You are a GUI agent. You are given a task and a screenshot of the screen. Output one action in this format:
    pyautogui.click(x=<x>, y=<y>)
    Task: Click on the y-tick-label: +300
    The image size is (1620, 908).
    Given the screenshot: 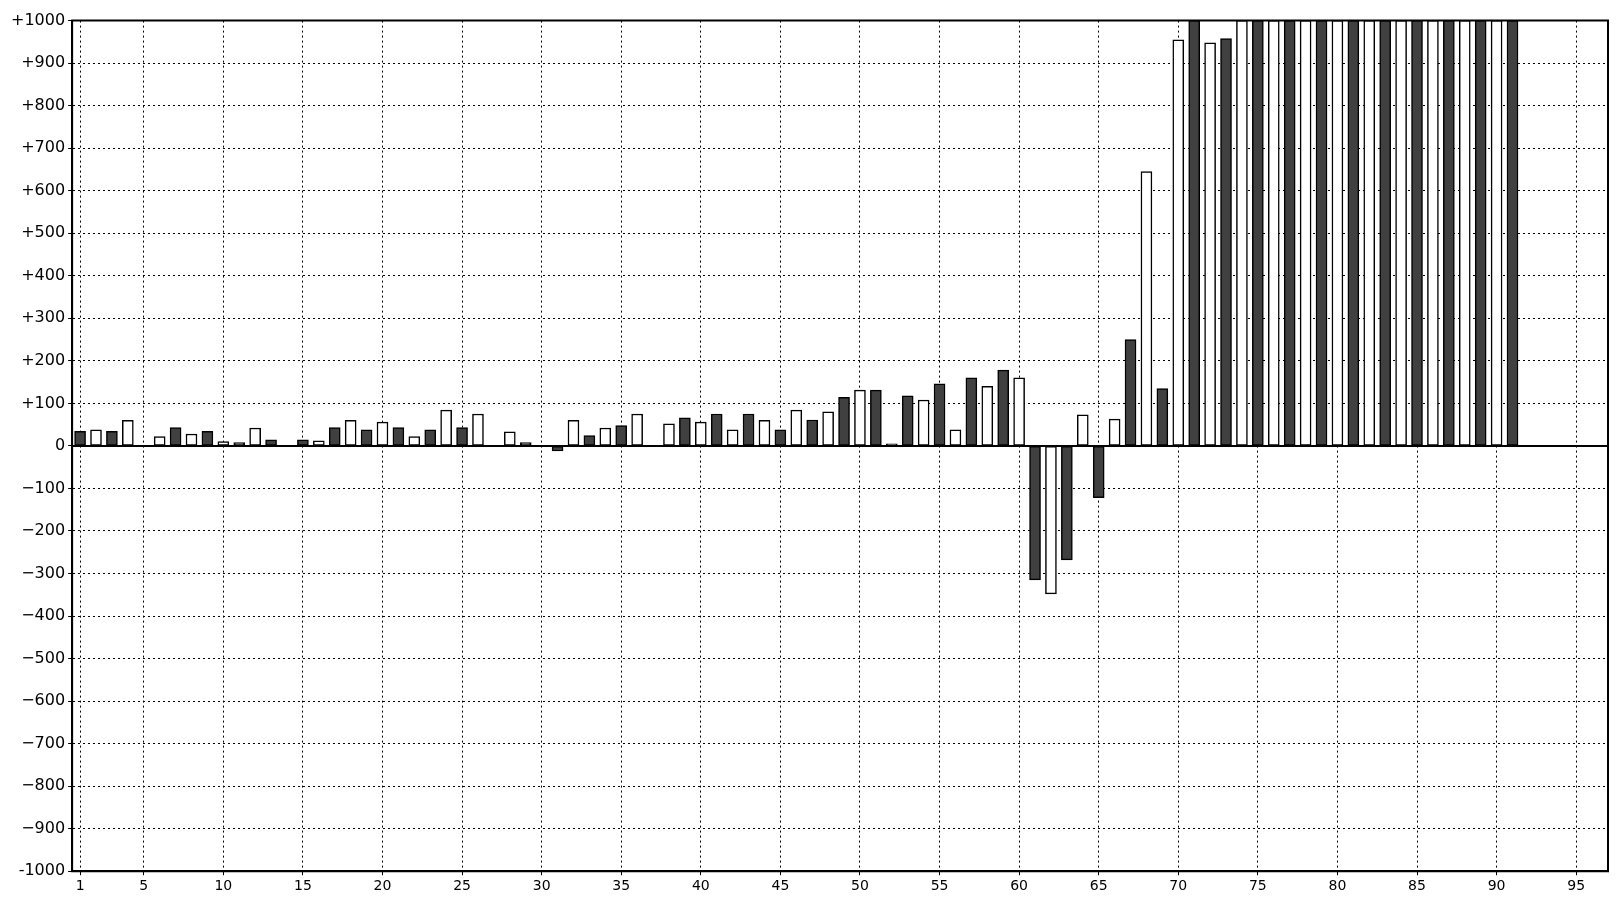 What is the action you would take?
    pyautogui.click(x=43, y=317)
    